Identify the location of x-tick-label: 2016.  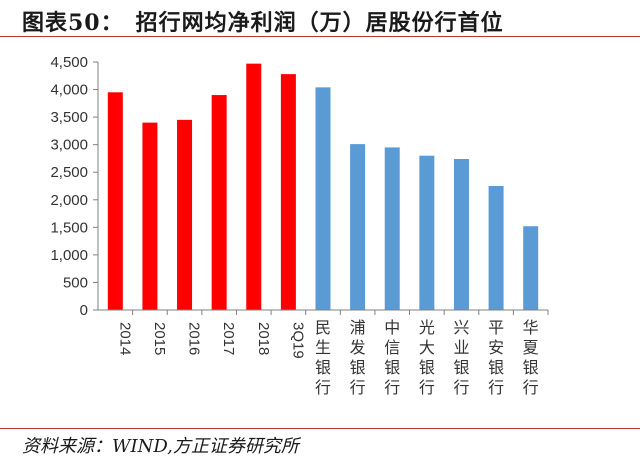
(194, 338).